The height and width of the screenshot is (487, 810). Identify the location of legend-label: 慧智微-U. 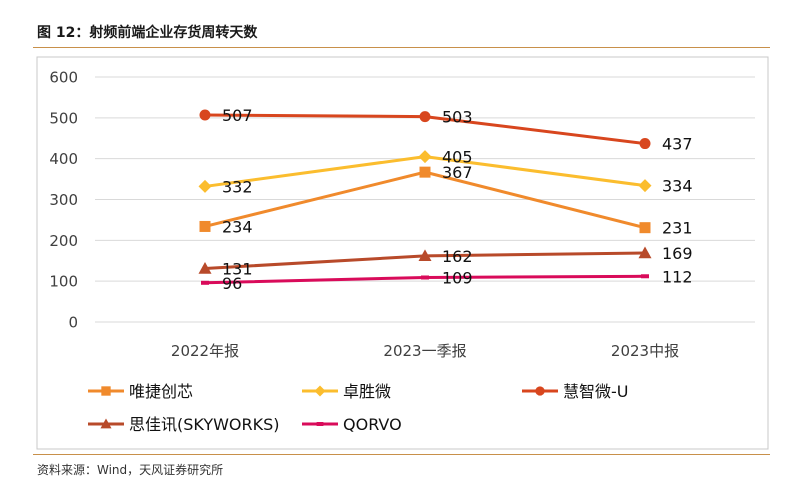
(596, 391).